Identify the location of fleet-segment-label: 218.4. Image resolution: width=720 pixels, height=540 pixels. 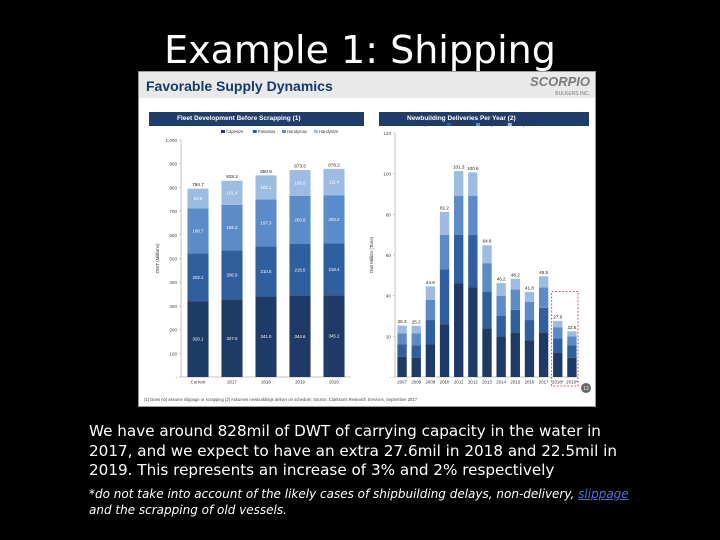
(335, 269).